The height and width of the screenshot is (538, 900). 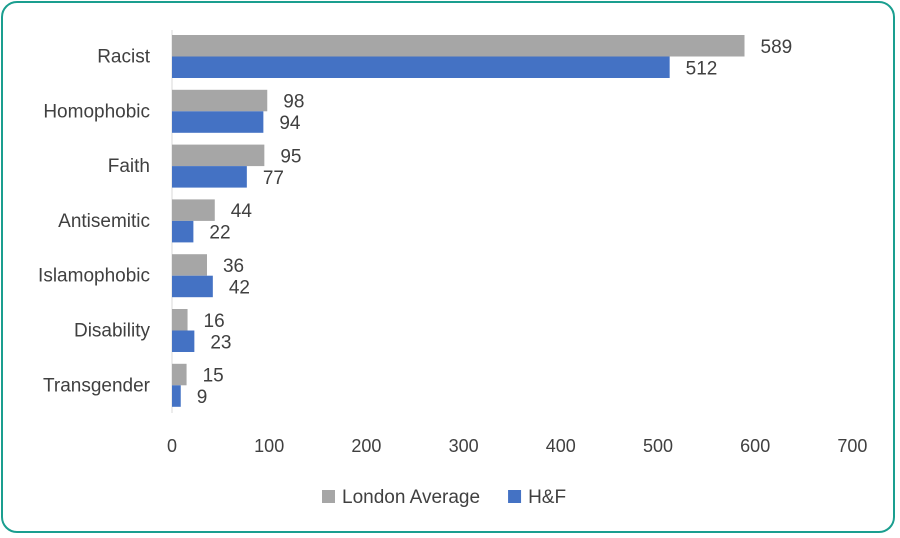 What do you see at coordinates (209, 177) in the screenshot?
I see `bar-h-f-faith` at bounding box center [209, 177].